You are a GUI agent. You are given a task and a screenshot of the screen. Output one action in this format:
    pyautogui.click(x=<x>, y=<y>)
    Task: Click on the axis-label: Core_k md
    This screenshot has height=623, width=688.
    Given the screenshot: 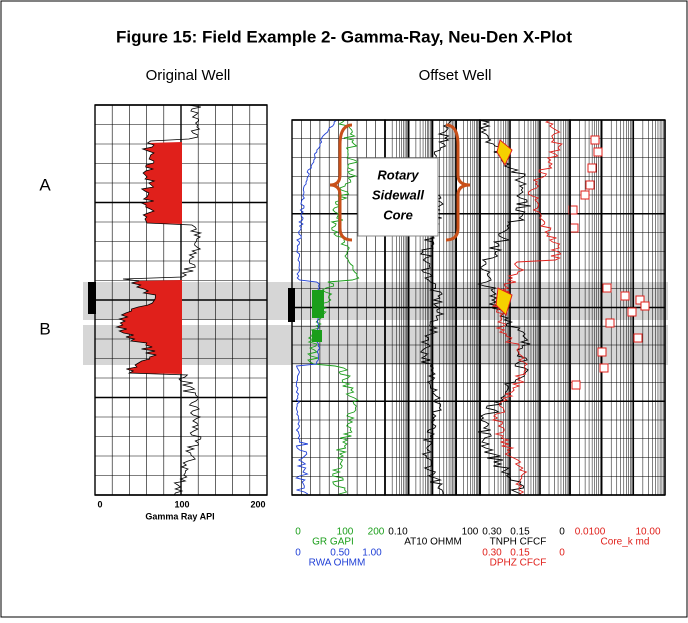 What is the action you would take?
    pyautogui.click(x=625, y=542)
    